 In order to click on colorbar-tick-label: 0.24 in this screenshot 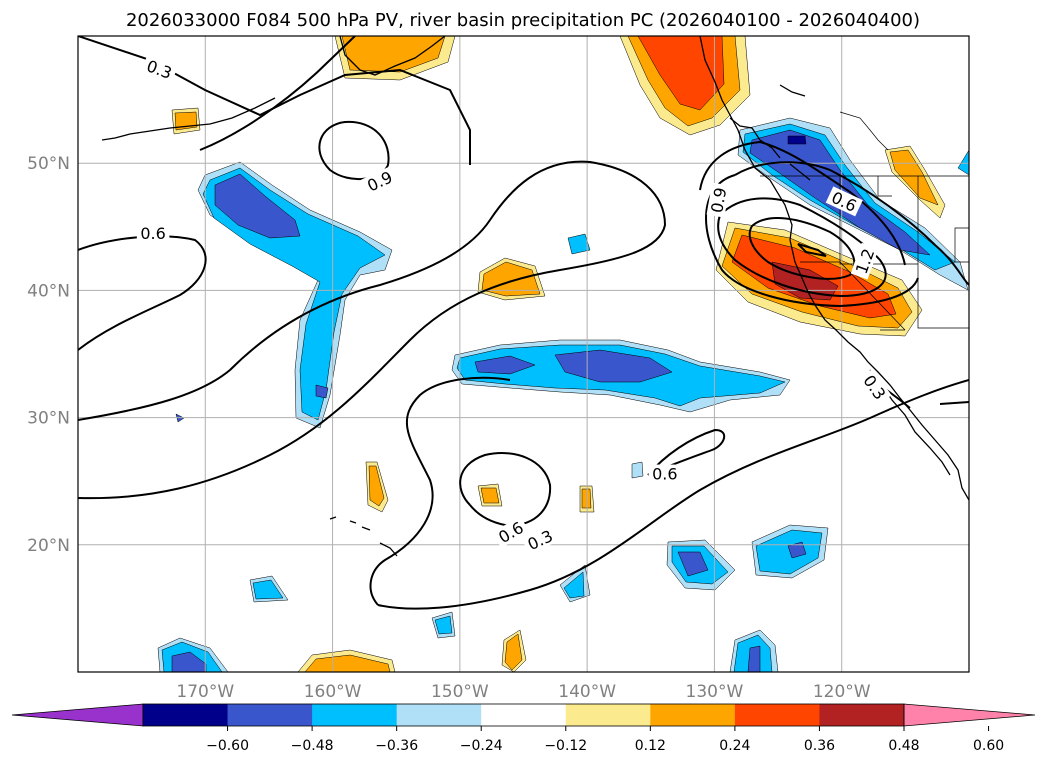, I will do `click(734, 746)`.